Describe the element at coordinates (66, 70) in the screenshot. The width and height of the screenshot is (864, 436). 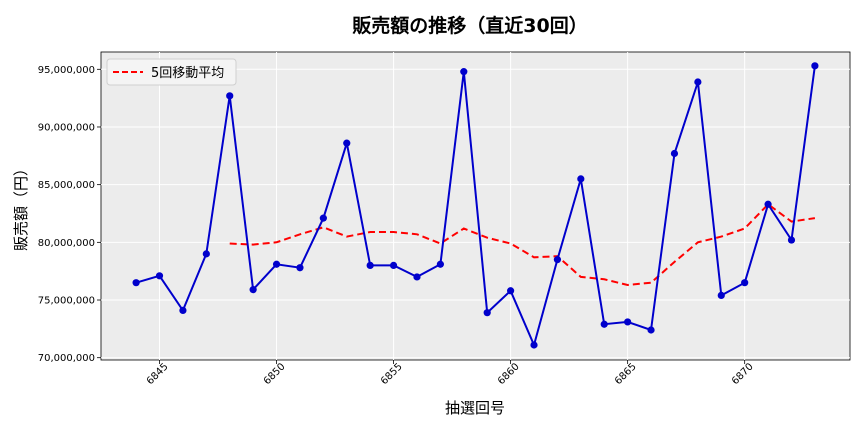
I see `y-tick-label: 95,000,000` at that location.